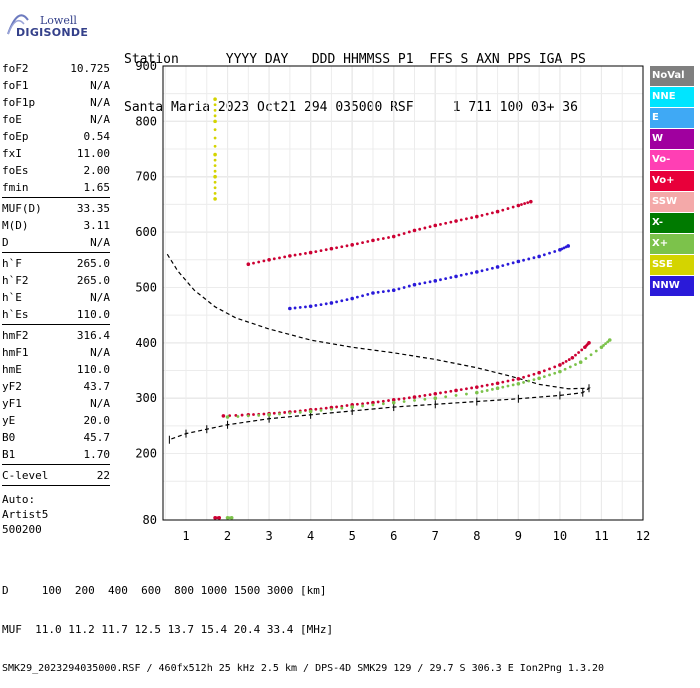  I want to click on param-value: 11.00, so click(93, 153).